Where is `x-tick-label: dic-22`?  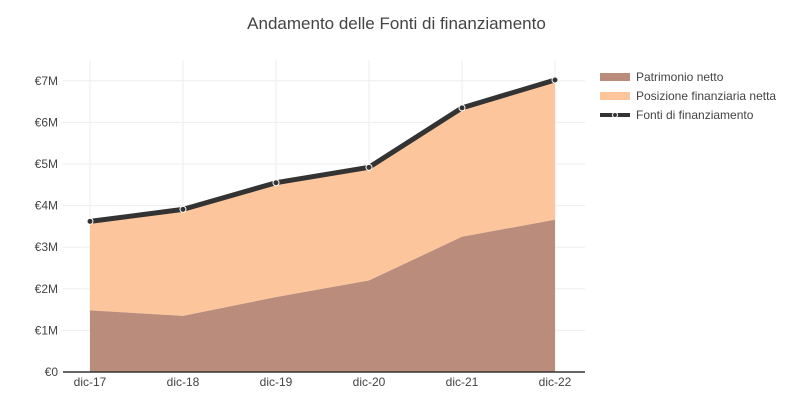 x-tick-label: dic-22 is located at coordinates (555, 382).